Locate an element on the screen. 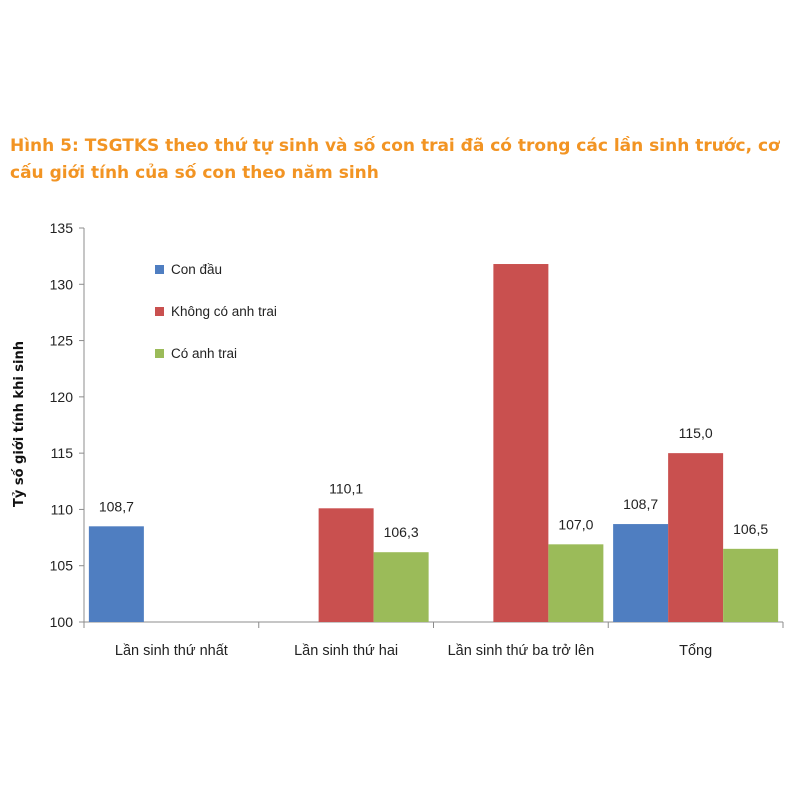  y-tick-label: 130 is located at coordinates (62, 284).